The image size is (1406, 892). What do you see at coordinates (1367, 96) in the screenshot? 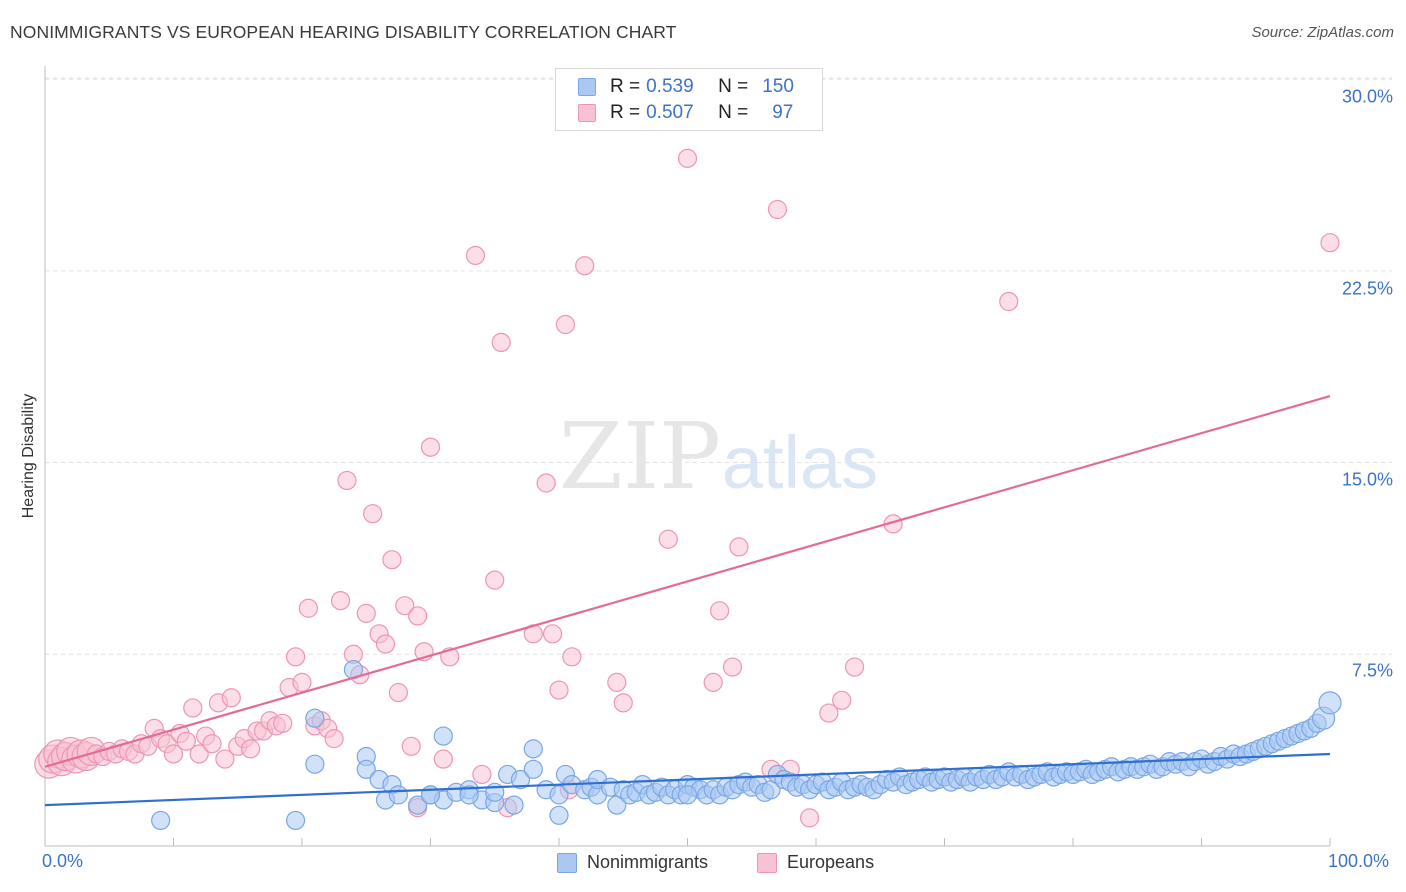
I see `y-tick-label-30: 30.0%` at bounding box center [1367, 96].